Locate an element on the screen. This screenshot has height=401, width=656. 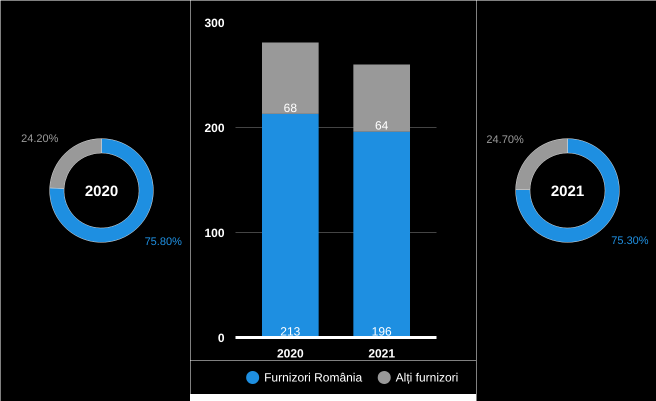
text: 2021 is located at coordinates (567, 191).